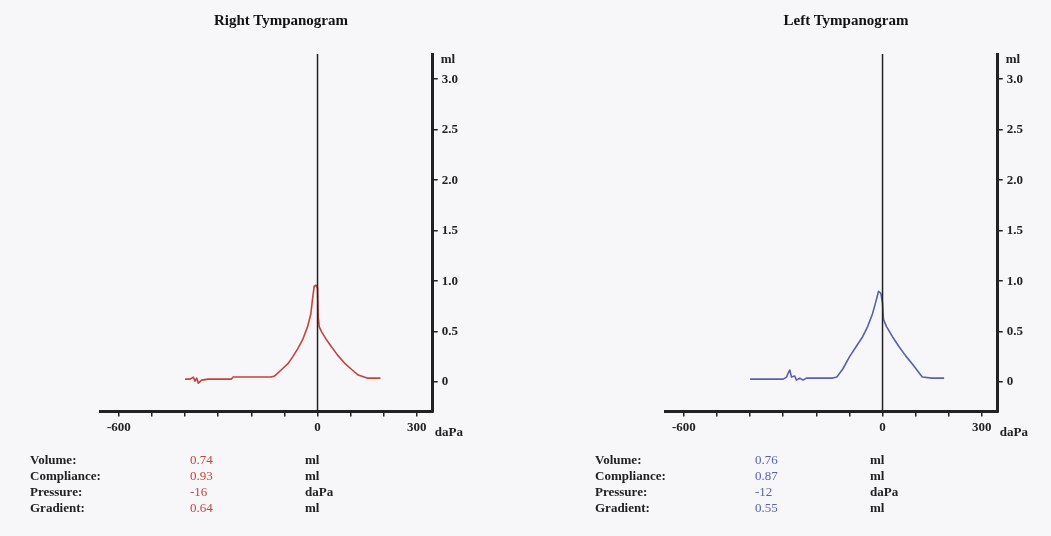 The image size is (1051, 536). I want to click on chart-title: Left Tympanogram, so click(846, 19).